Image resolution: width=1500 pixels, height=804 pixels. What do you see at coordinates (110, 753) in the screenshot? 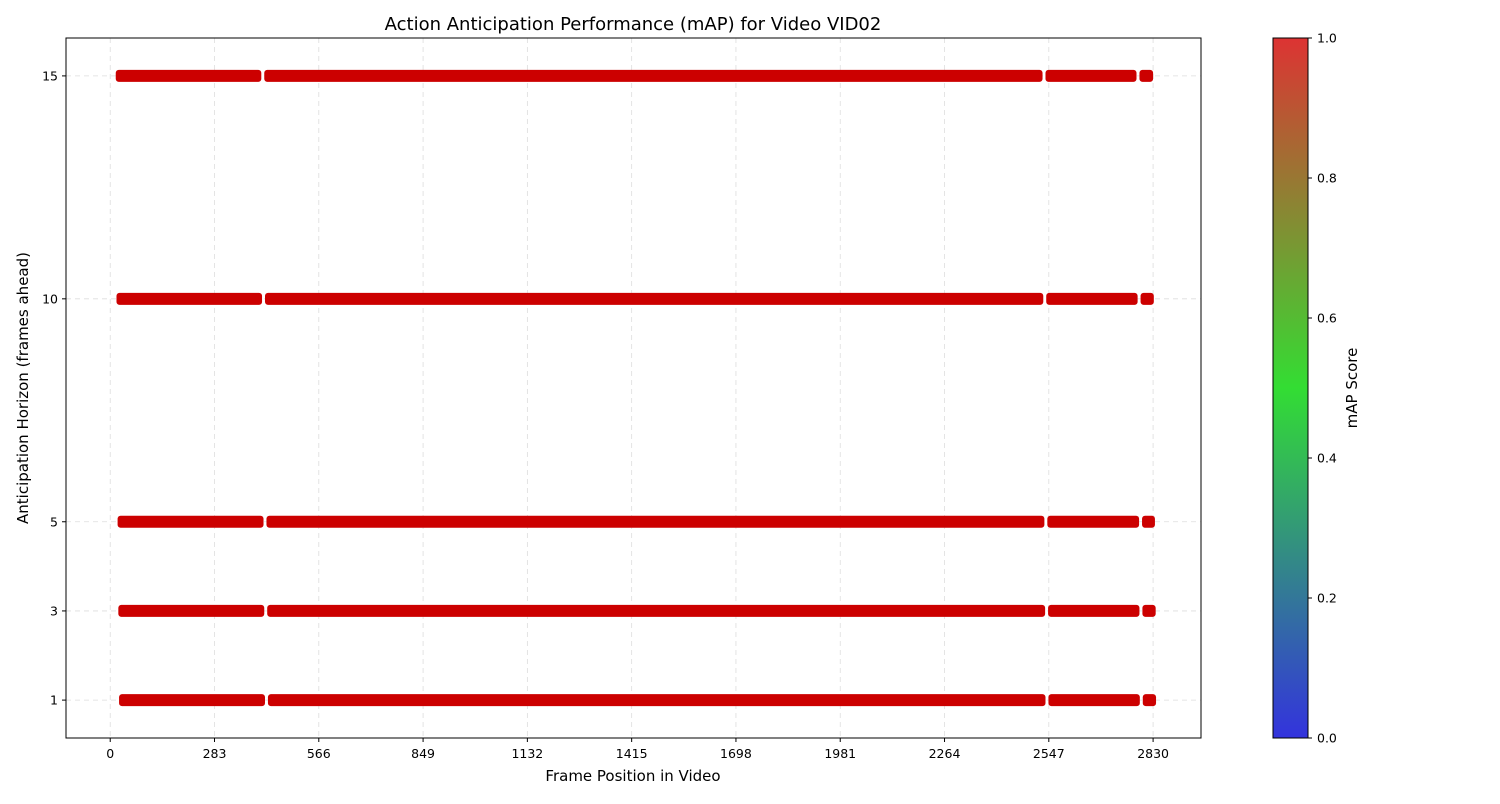
I see `x-tick-label: 0` at bounding box center [110, 753].